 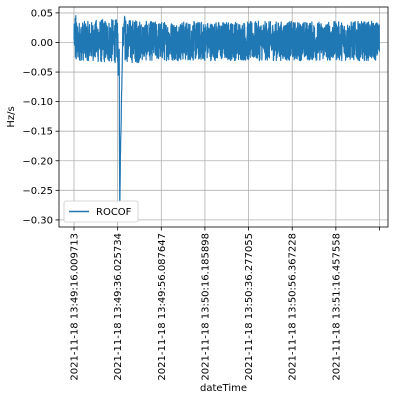 I want to click on x-tick-label: 2021-11-18 13:49:56.087647, so click(x=162, y=307).